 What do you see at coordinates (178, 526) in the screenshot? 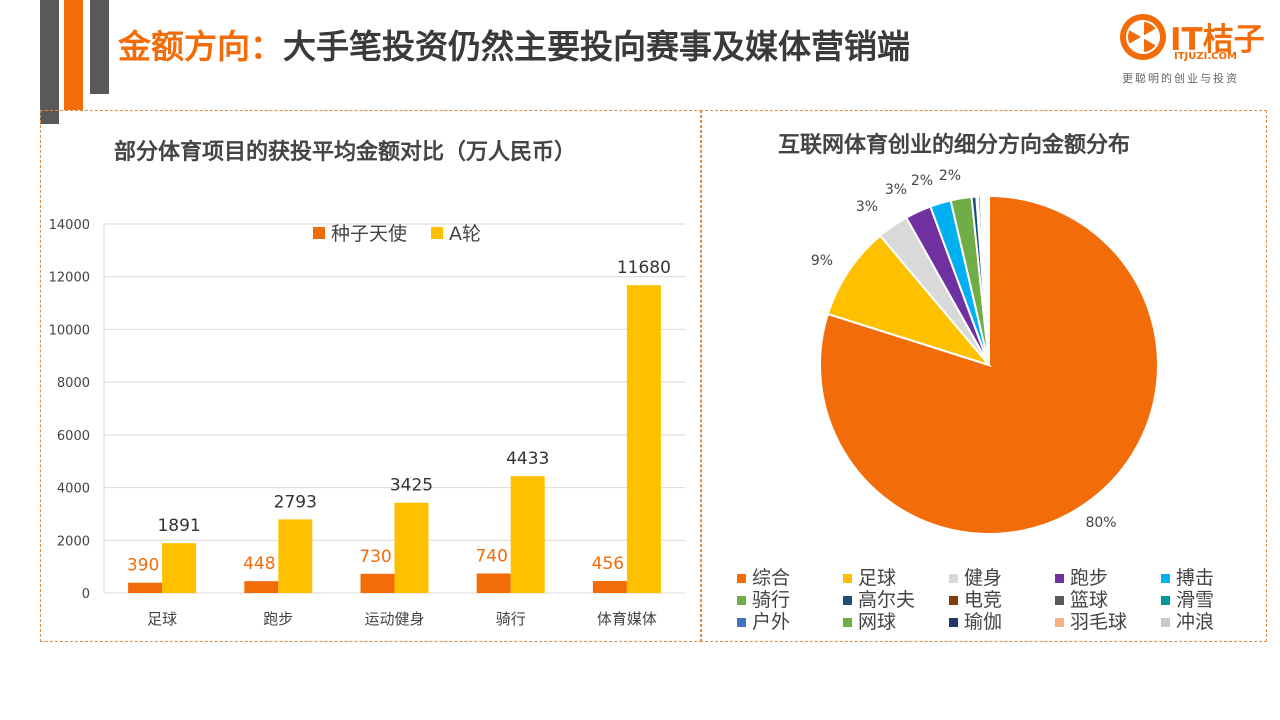
I see `data-label-round-a: 1891` at bounding box center [178, 526].